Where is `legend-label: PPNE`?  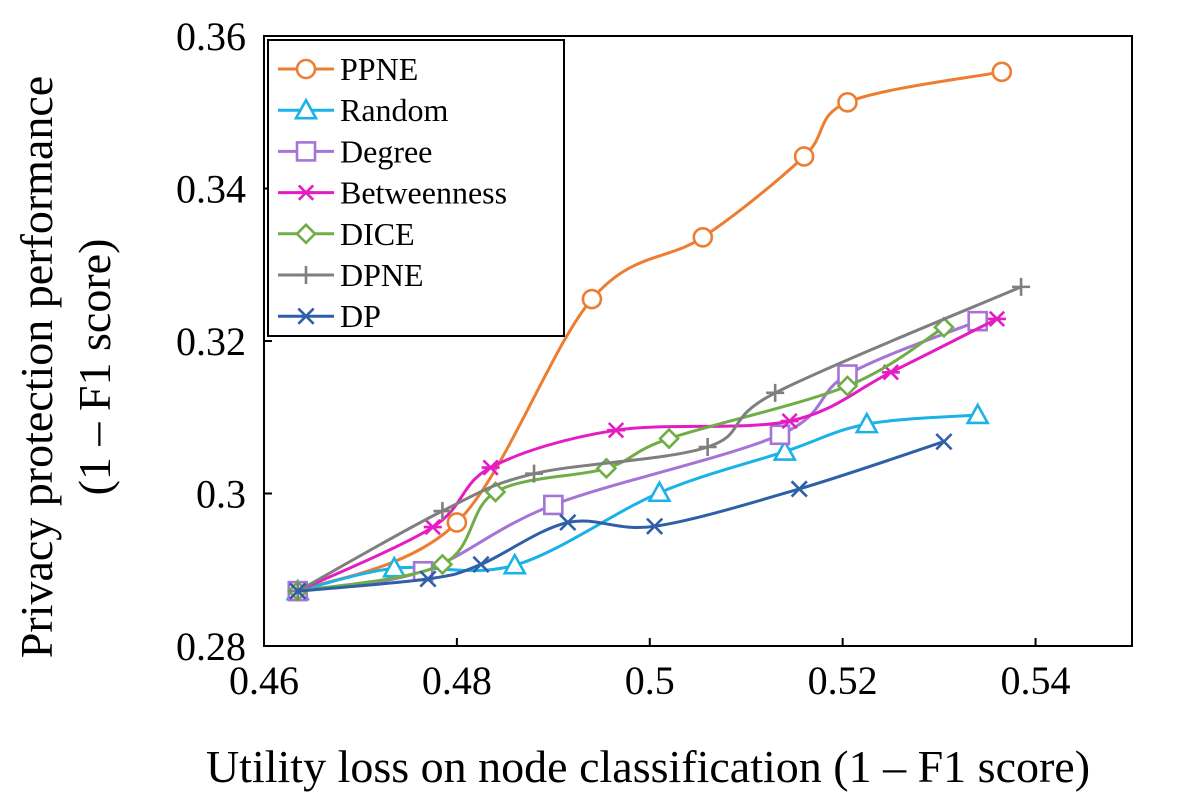 legend-label: PPNE is located at coordinates (379, 69).